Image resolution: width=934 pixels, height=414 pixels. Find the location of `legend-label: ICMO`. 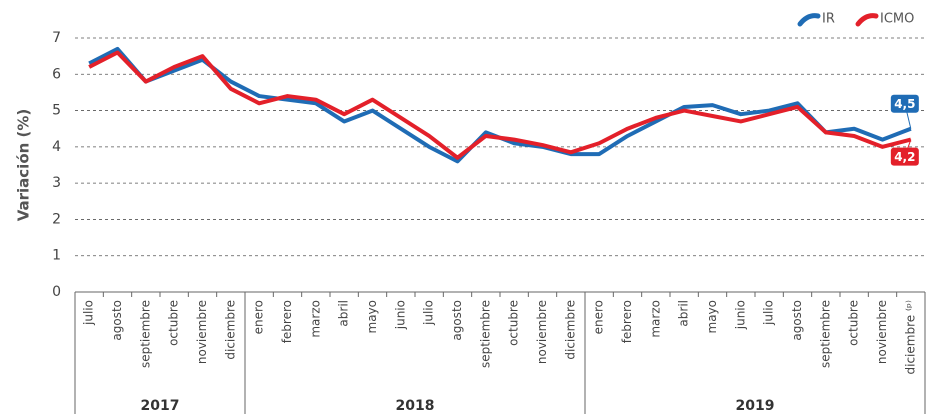

legend-label: ICMO is located at coordinates (897, 19).